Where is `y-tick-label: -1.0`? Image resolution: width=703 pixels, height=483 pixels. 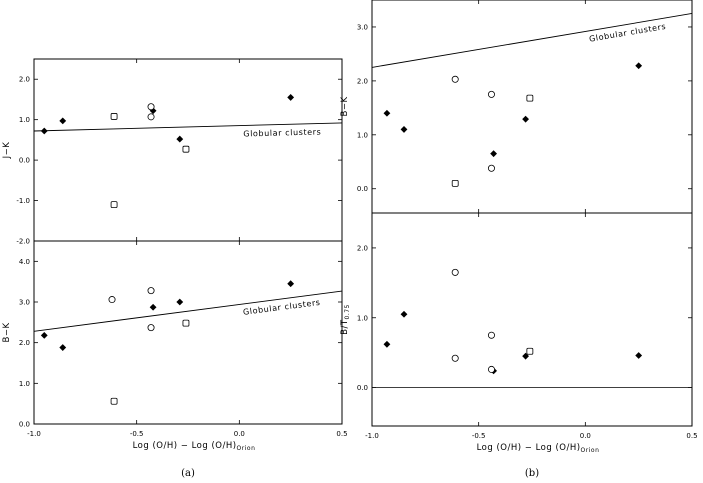 y-tick-label: -1.0 is located at coordinates (23, 201).